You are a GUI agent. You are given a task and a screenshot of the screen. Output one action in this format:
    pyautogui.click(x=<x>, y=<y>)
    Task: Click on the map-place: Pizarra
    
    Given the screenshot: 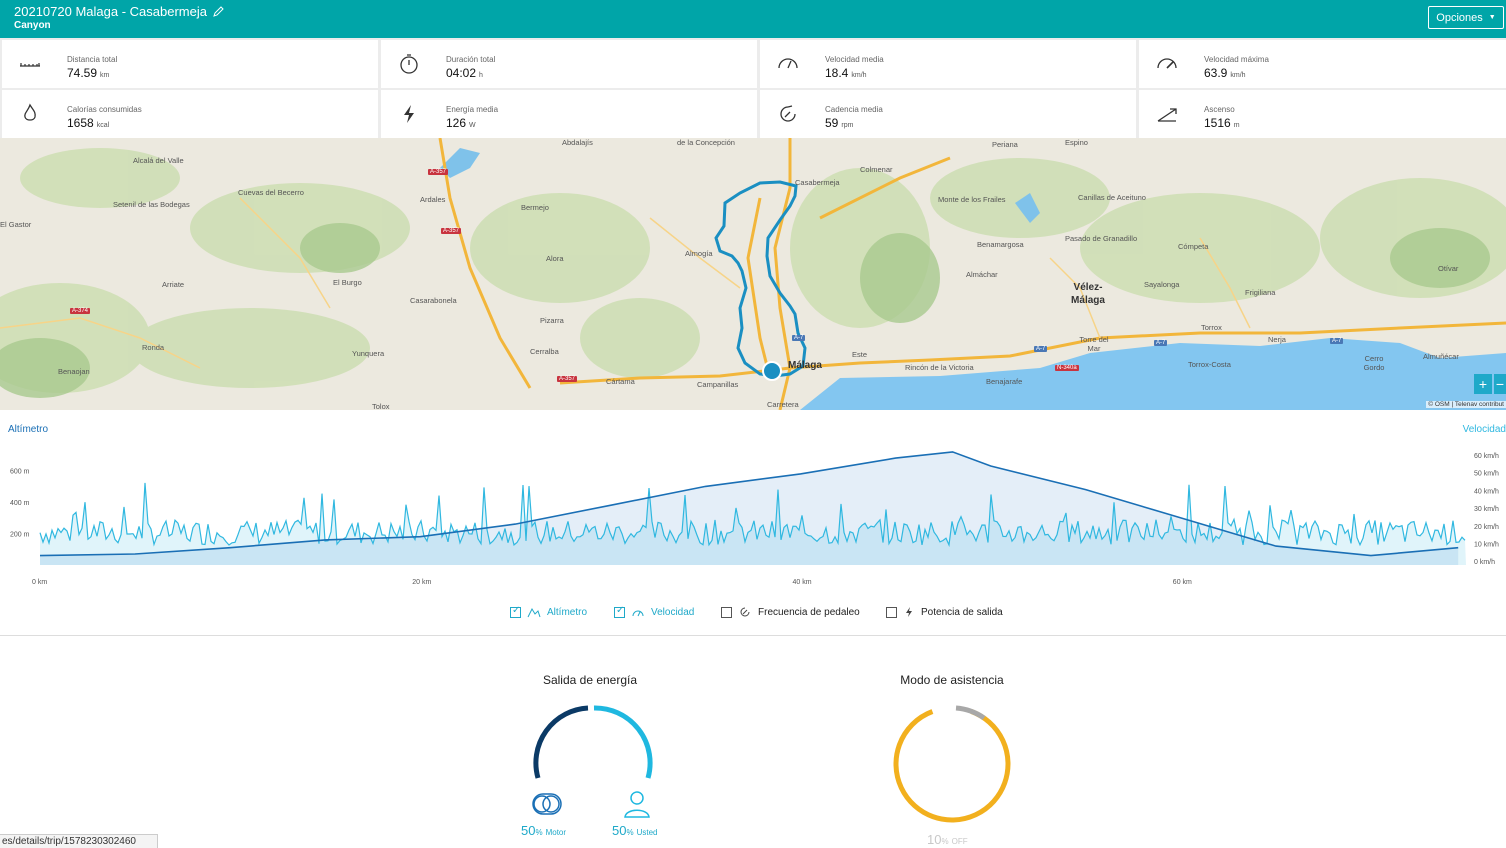 What is the action you would take?
    pyautogui.click(x=552, y=320)
    